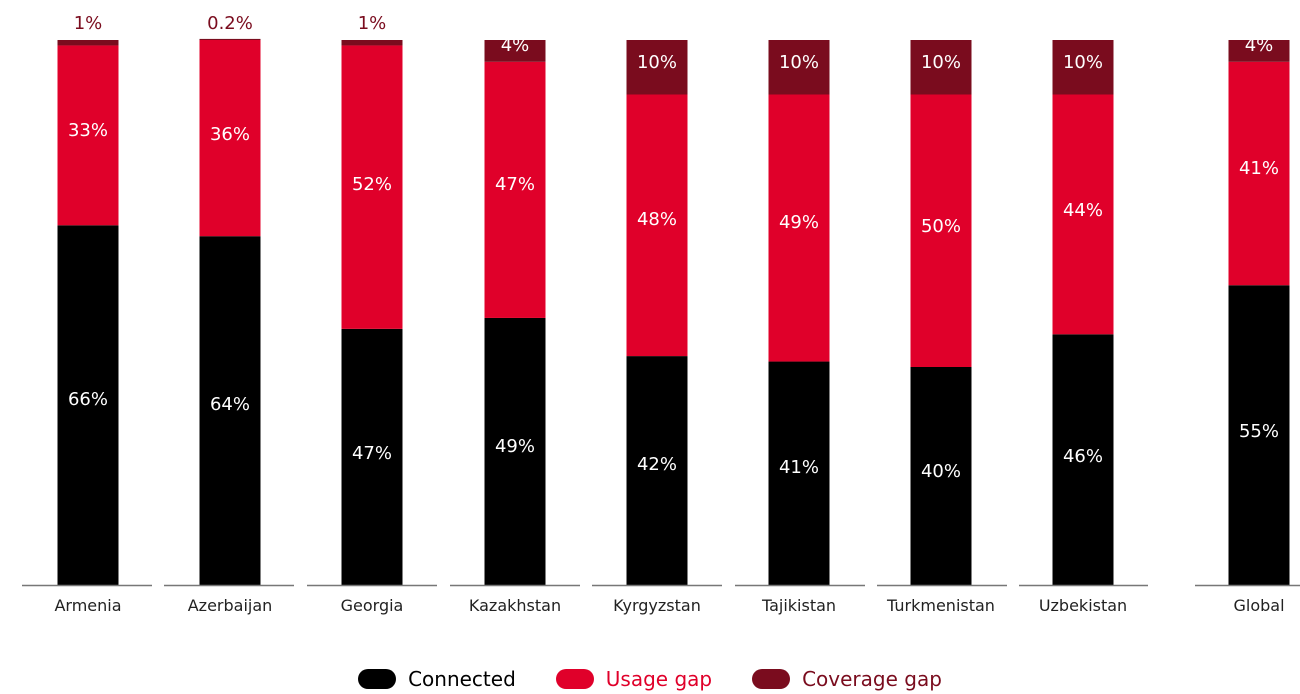 The image size is (1300, 694). What do you see at coordinates (1259, 431) in the screenshot?
I see `data-label: 55%` at bounding box center [1259, 431].